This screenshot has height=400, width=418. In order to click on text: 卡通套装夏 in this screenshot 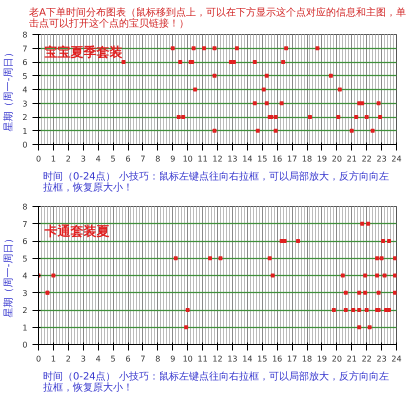, I will do `click(76, 231)`.